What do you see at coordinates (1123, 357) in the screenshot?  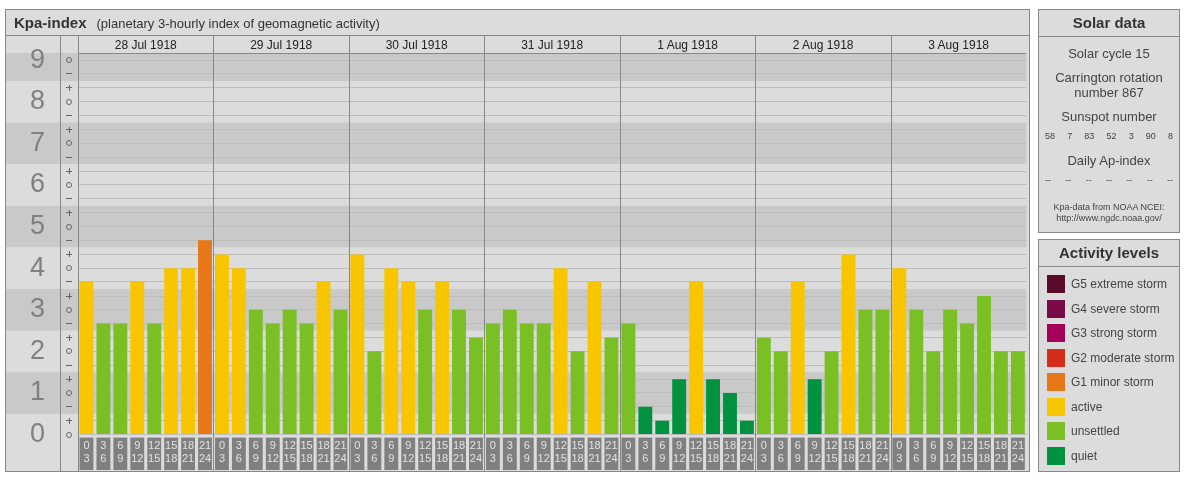 I see `legend-label: G2 moderate storm` at bounding box center [1123, 357].